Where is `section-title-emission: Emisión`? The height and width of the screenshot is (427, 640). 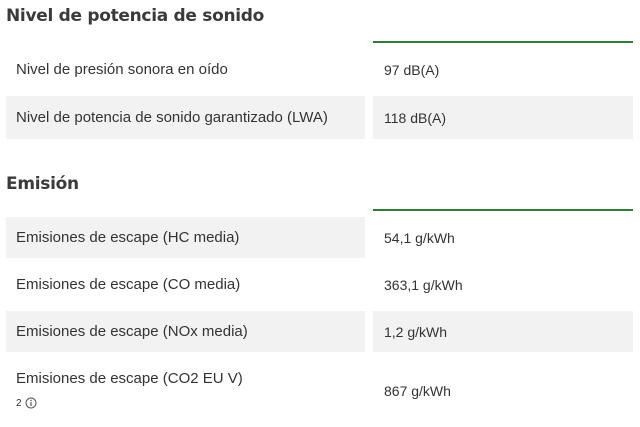 section-title-emission: Emisión is located at coordinates (42, 184).